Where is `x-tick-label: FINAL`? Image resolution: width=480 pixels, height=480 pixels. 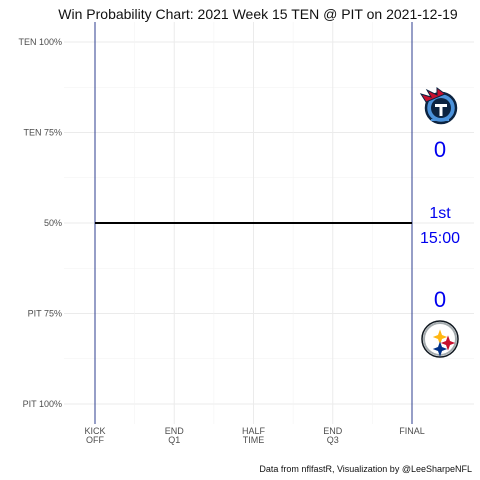 x-tick-label: FINAL is located at coordinates (412, 431).